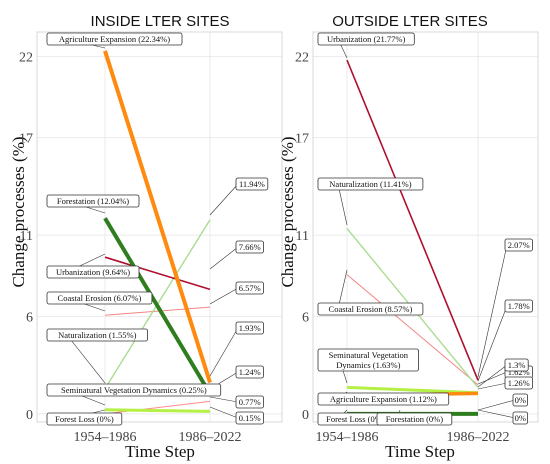 This screenshot has width=550, height=464. I want to click on label-text: 2.07%, so click(519, 245).